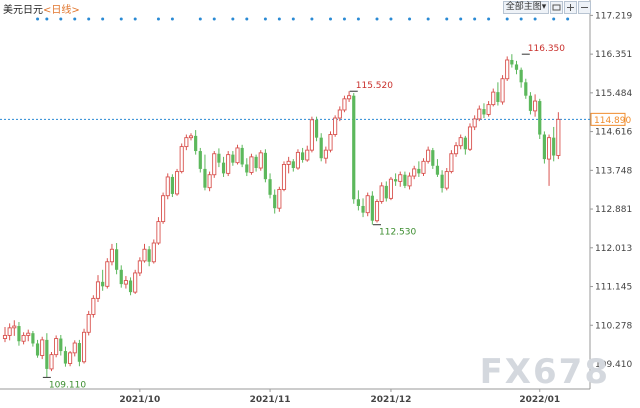  What do you see at coordinates (612, 121) in the screenshot?
I see `last-price-label: 114.890` at bounding box center [612, 121].